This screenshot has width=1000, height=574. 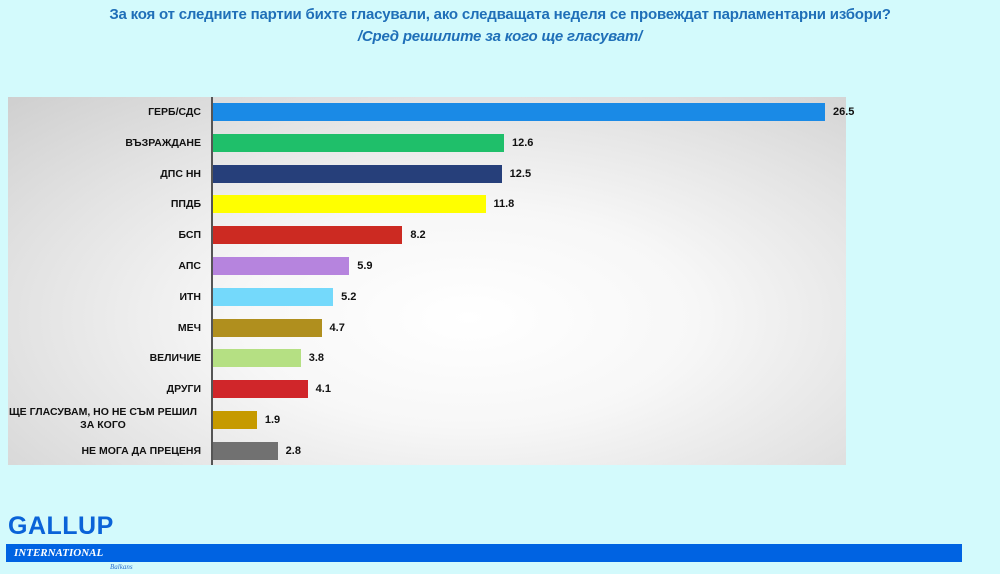 I want to click on bar-row: ИТН 5.2, so click(x=427, y=296).